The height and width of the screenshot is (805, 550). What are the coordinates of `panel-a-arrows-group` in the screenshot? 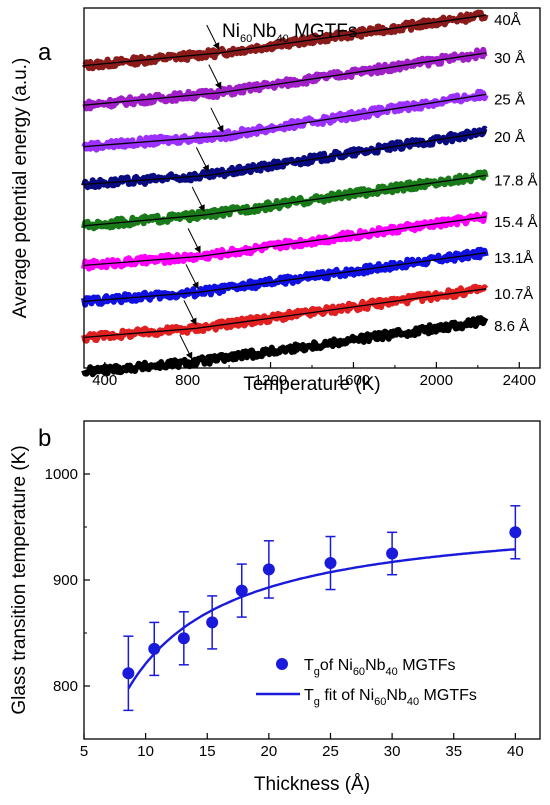 It's located at (201, 192).